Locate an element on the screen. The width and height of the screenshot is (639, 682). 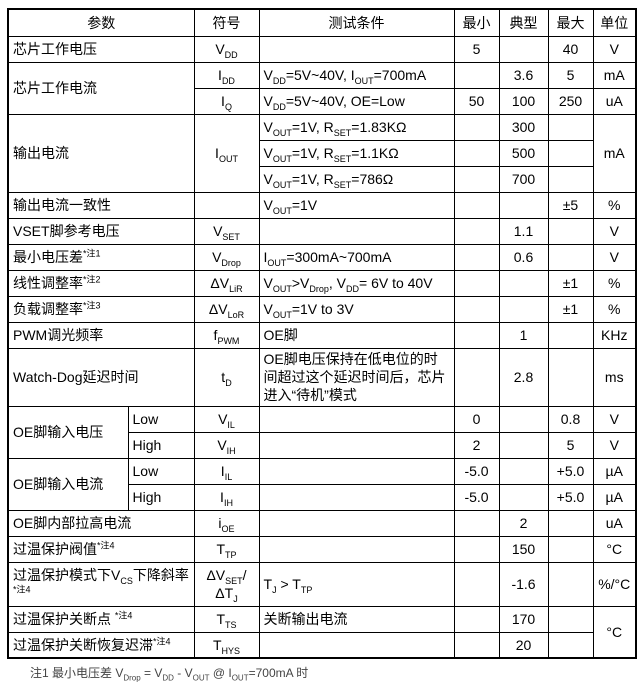
param-cell: 过温保护关断点 *注4 is located at coordinates (101, 619).